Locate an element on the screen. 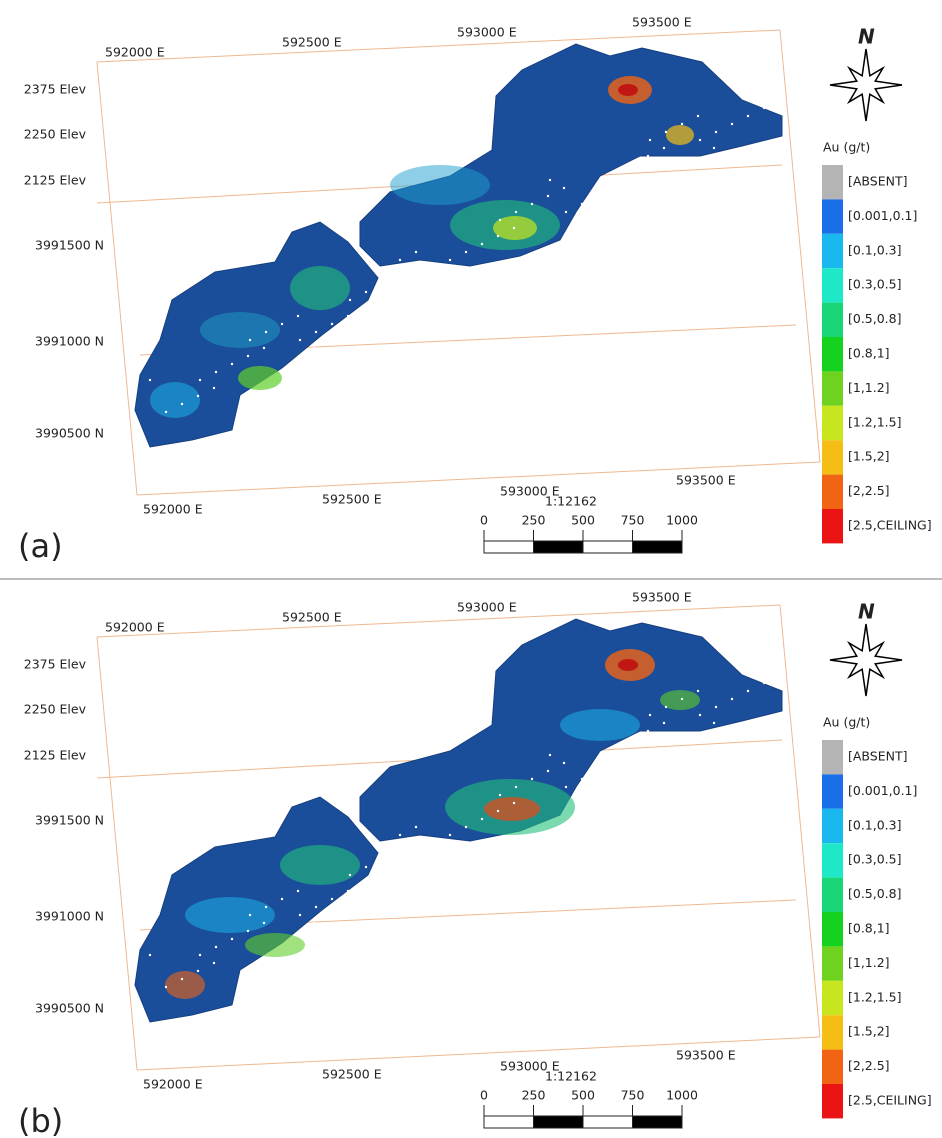 The height and width of the screenshot is (1138, 942). legend-label: [0.8,1] is located at coordinates (869, 353).